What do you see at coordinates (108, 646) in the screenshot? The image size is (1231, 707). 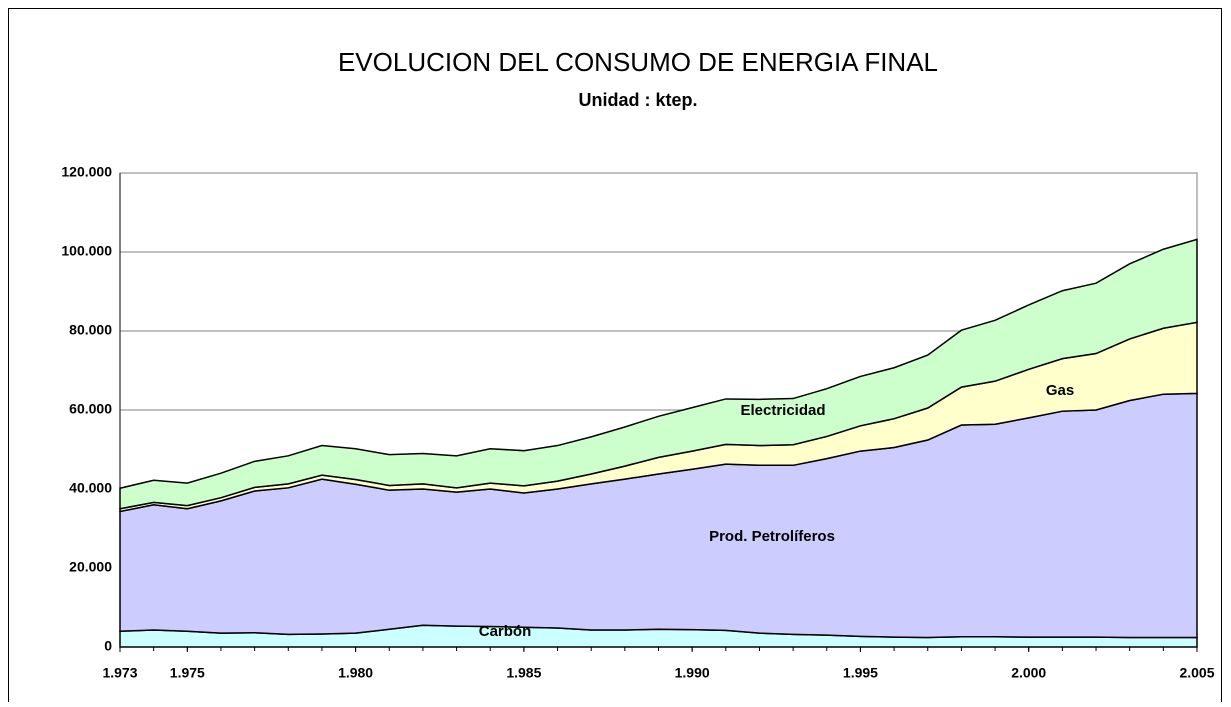 I see `y-tick-label: 0` at bounding box center [108, 646].